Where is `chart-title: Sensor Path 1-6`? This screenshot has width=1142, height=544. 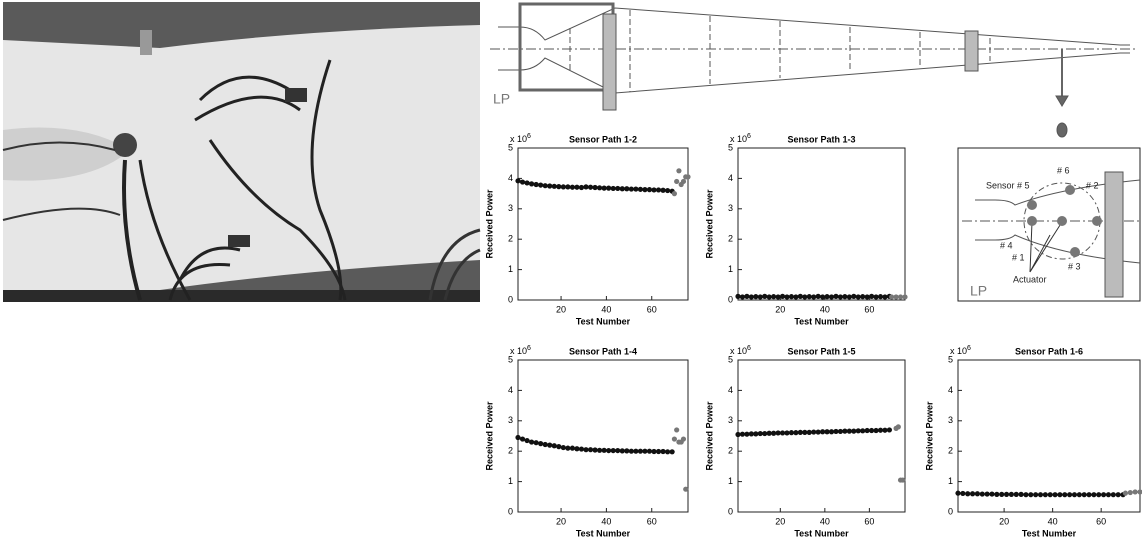
chart-title: Sensor Path 1-6 is located at coordinates (1049, 351).